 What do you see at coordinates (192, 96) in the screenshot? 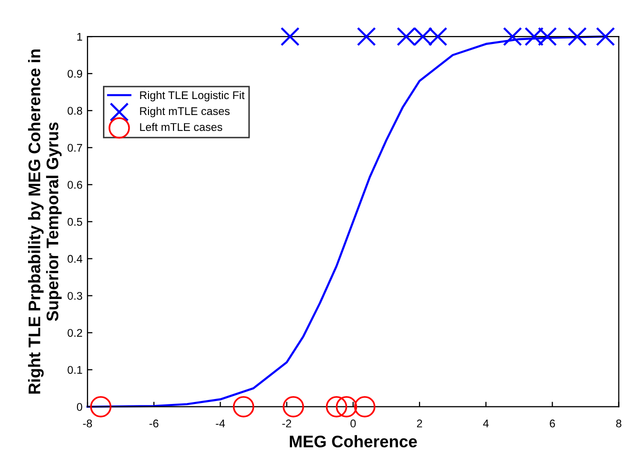
I see `legend-label: Right TLE Logistic Fit` at bounding box center [192, 96].